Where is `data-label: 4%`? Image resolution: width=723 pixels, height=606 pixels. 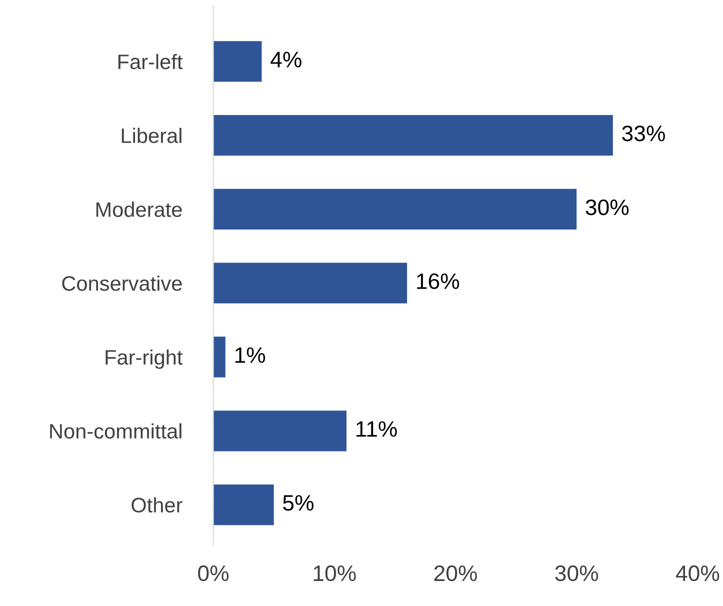 data-label: 4% is located at coordinates (286, 60).